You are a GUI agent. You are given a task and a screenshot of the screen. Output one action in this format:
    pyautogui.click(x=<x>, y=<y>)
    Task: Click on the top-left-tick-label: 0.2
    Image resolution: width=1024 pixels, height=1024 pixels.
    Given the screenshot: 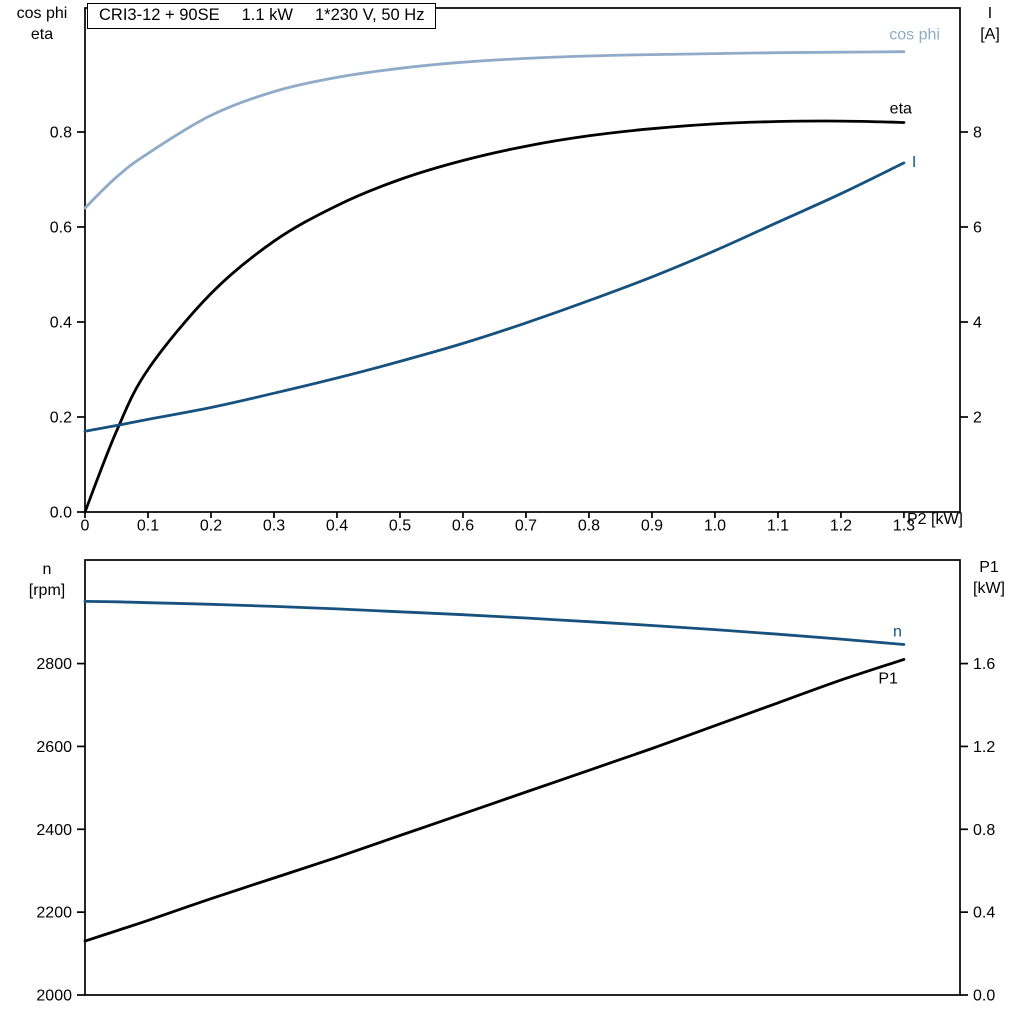 What is the action you would take?
    pyautogui.click(x=61, y=417)
    